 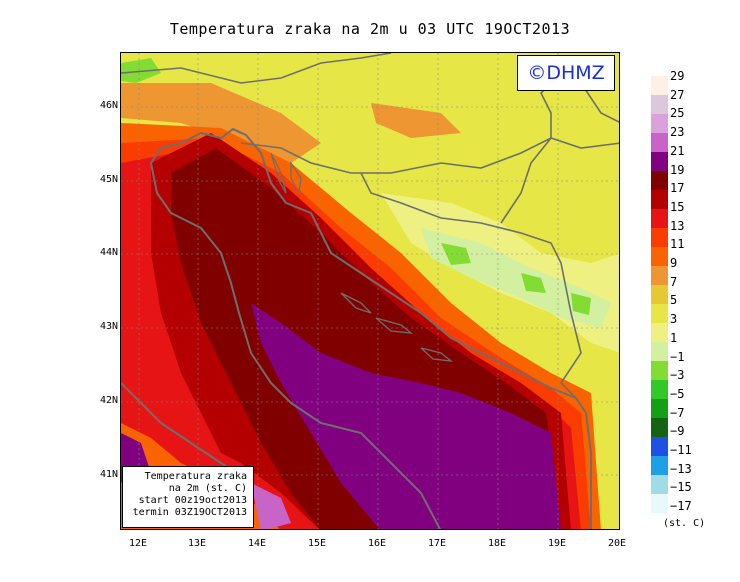 I want to click on legend-unit: (st. C), so click(x=684, y=523).